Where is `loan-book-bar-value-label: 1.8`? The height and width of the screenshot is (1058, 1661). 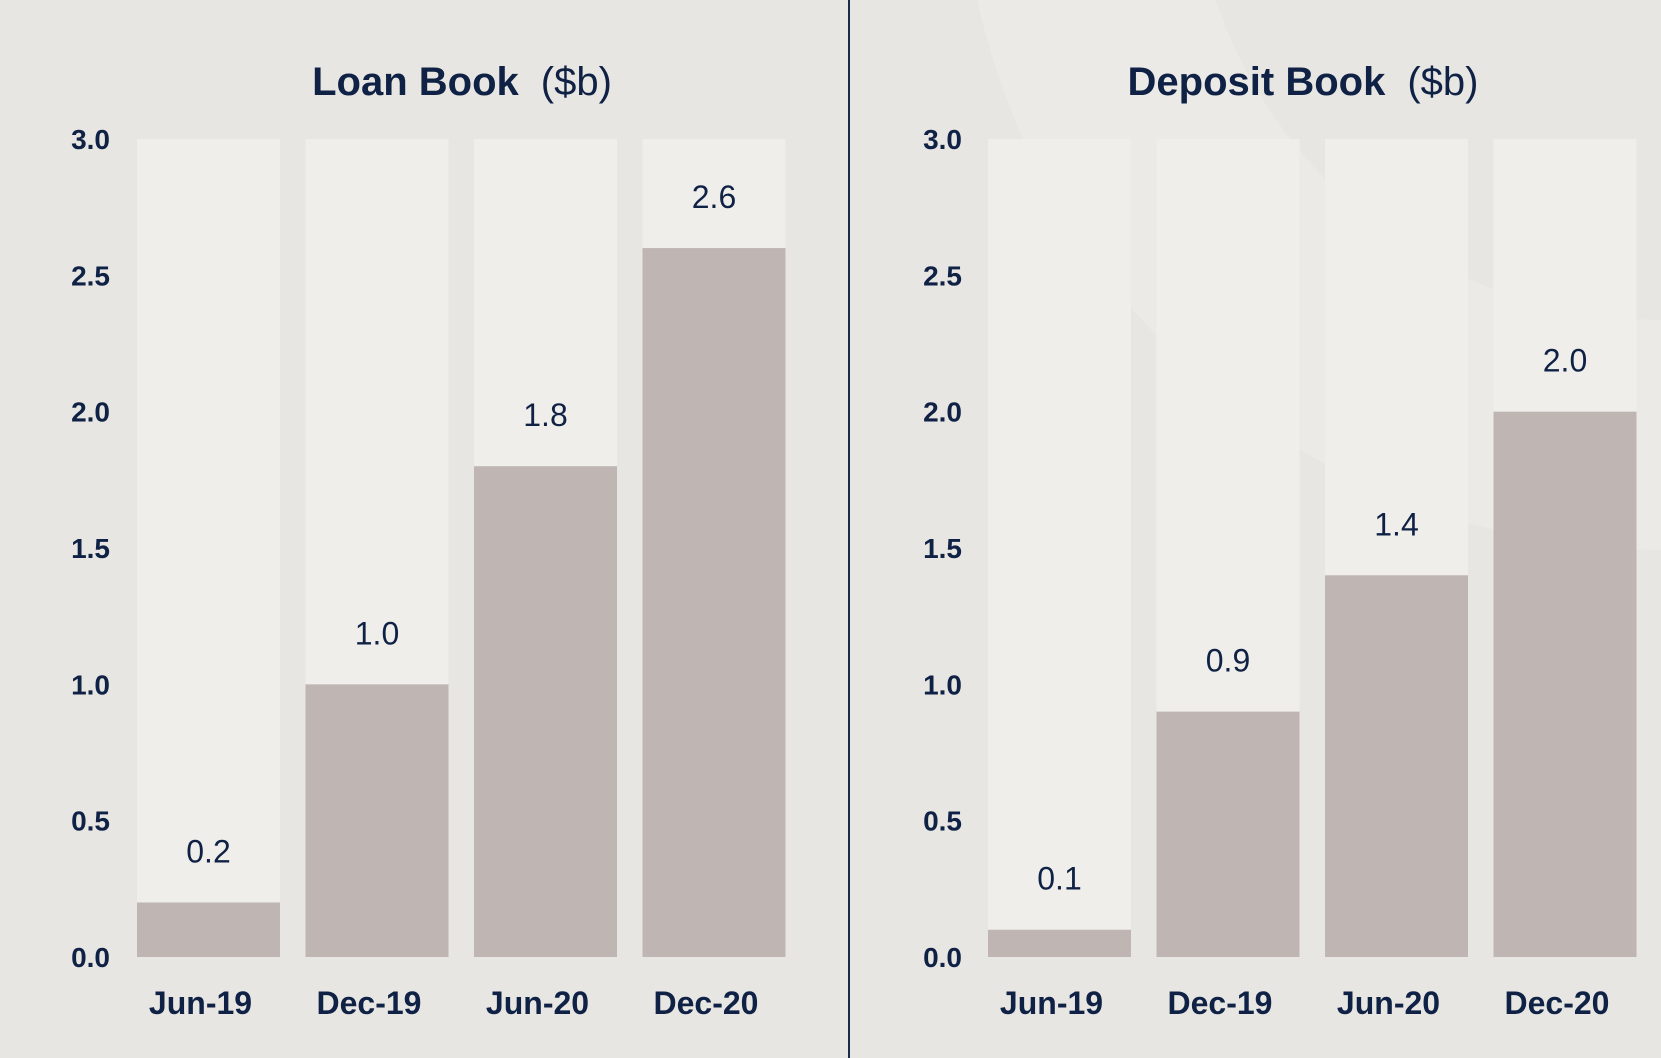 loan-book-bar-value-label: 1.8 is located at coordinates (545, 415).